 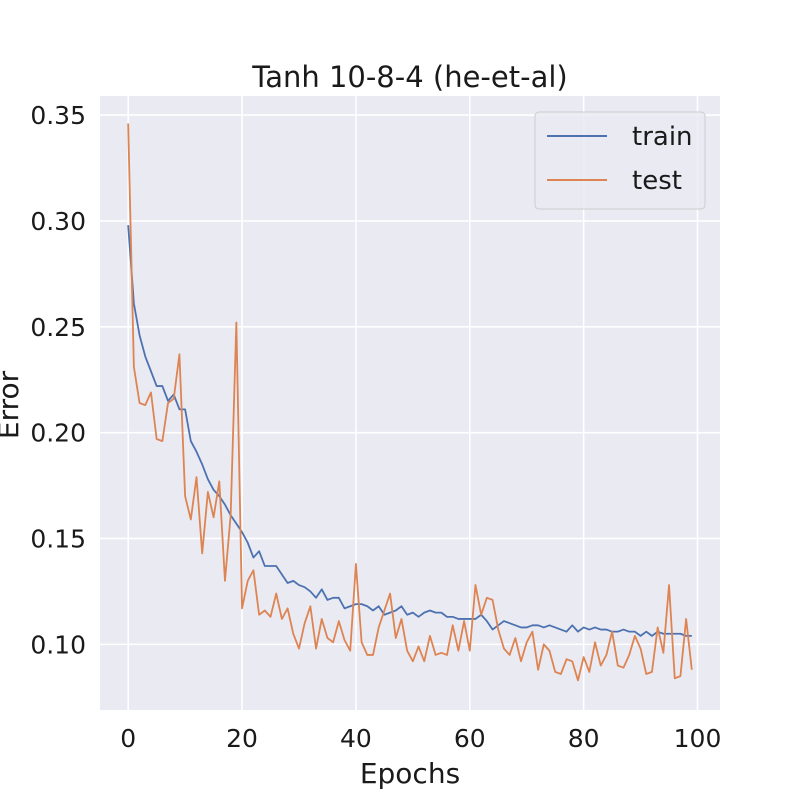 I want to click on x-tick-label: 0, so click(x=128, y=738).